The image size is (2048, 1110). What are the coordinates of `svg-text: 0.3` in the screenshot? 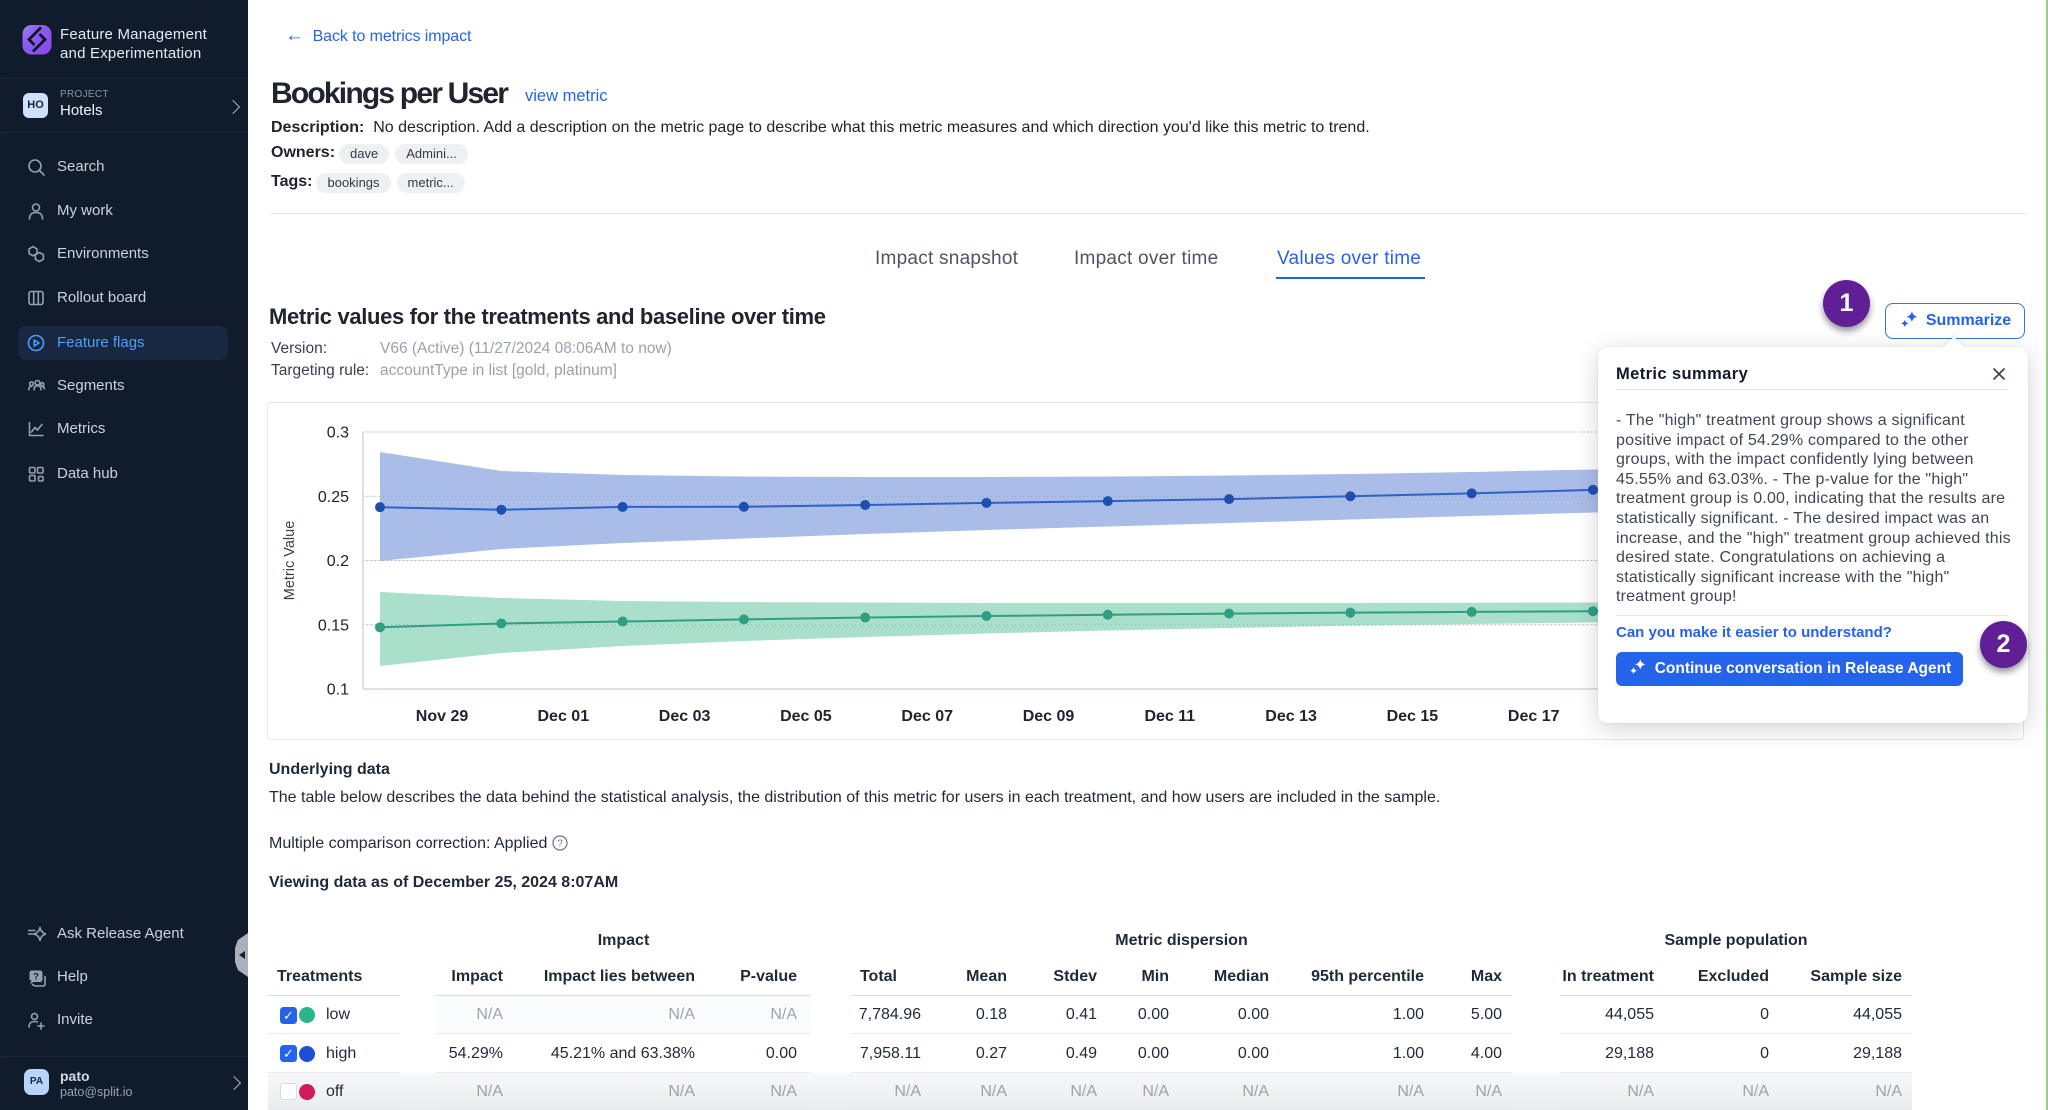 It's located at (338, 433).